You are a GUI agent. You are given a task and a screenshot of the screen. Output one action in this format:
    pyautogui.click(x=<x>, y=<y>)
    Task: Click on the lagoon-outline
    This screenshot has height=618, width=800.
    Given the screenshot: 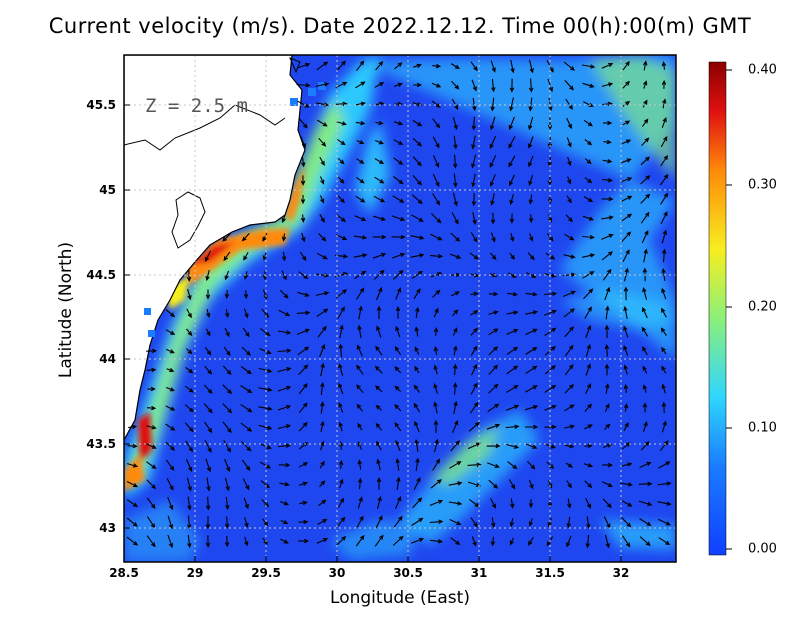 What is the action you would take?
    pyautogui.click(x=188, y=220)
    